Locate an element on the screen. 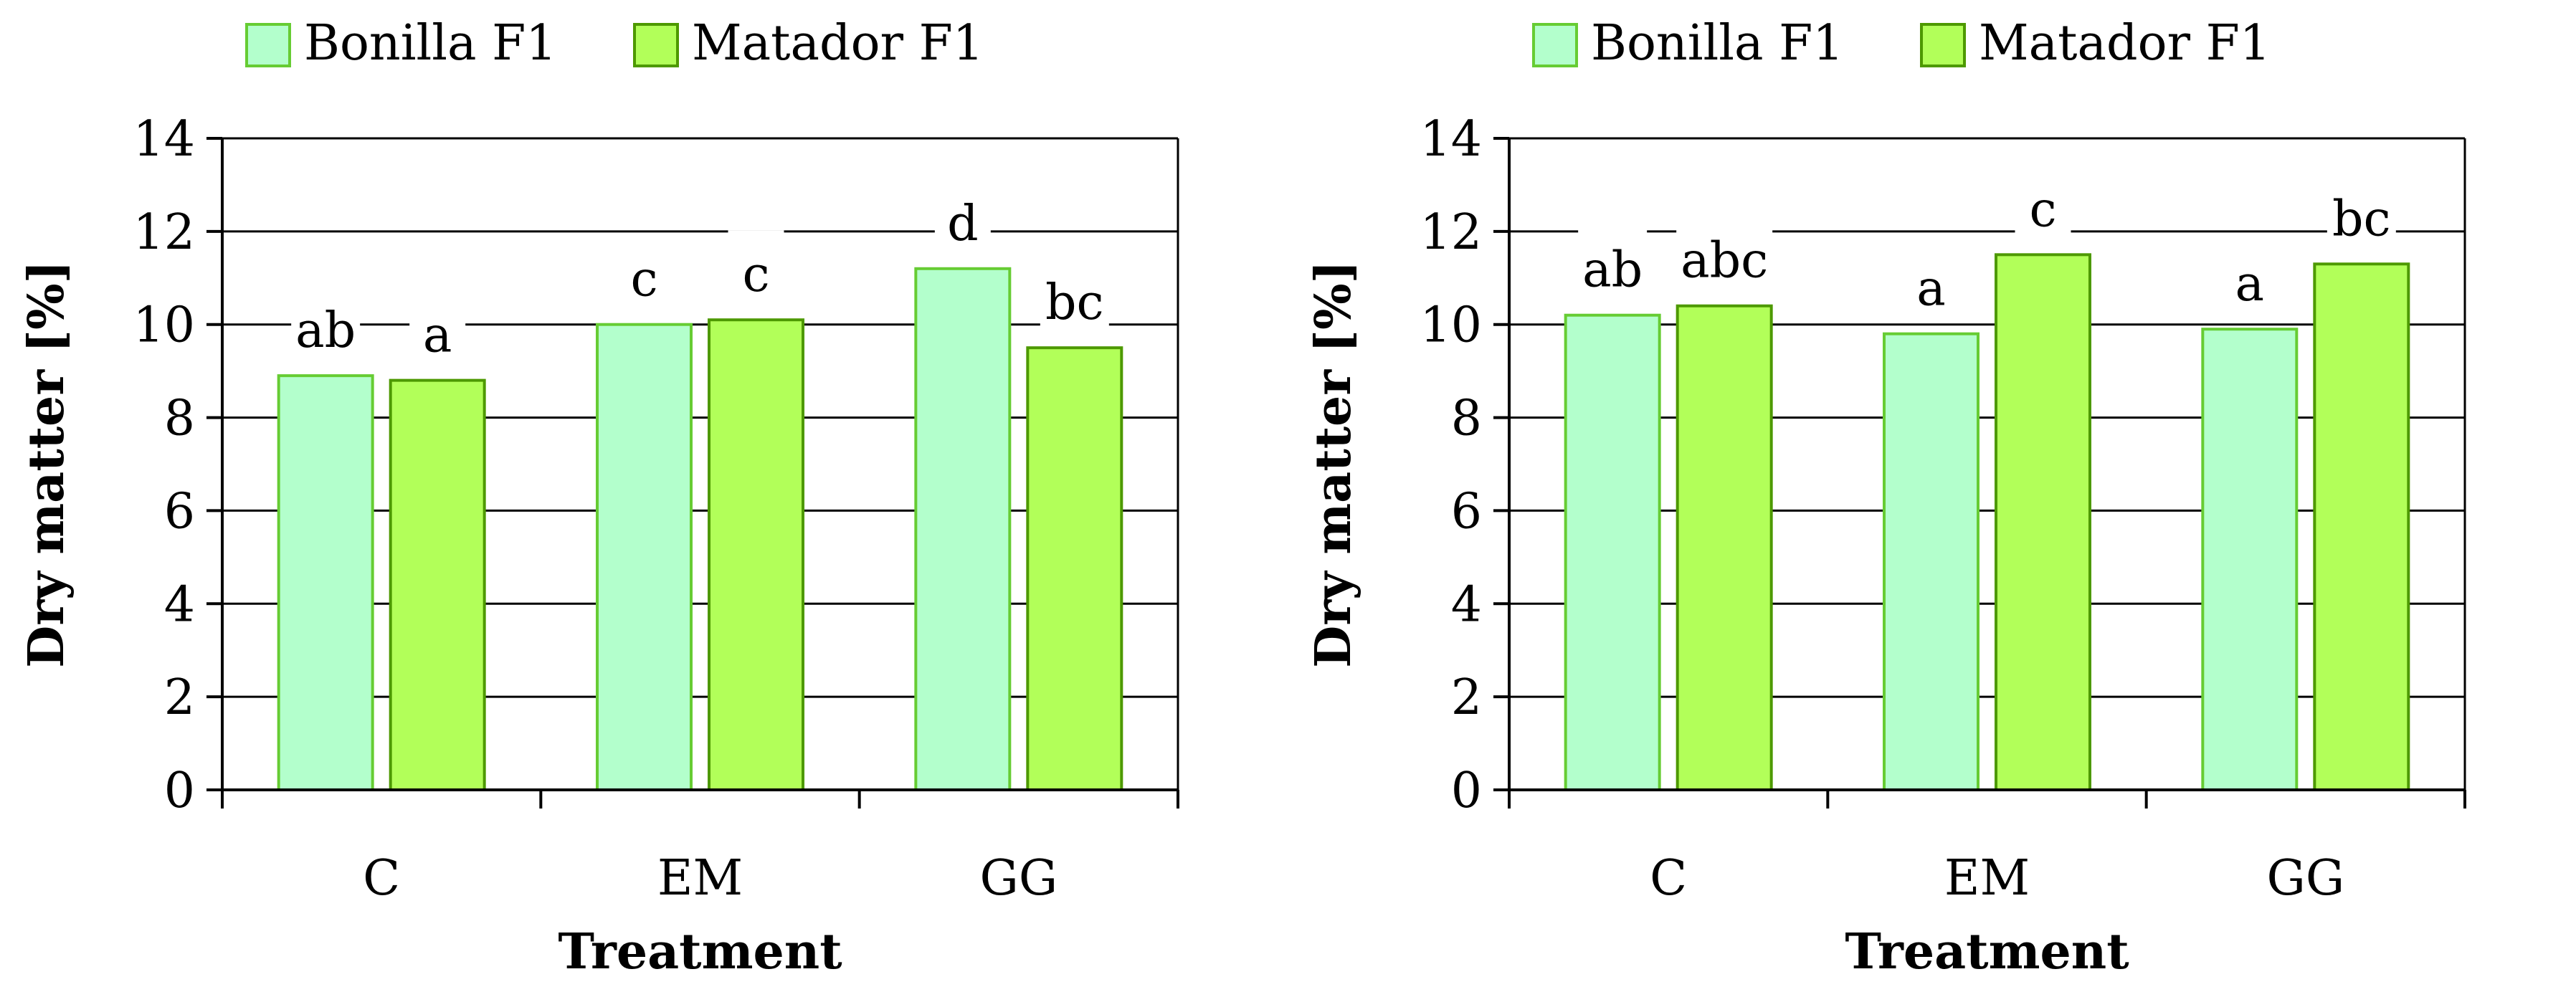  data-label: abc is located at coordinates (1724, 261).